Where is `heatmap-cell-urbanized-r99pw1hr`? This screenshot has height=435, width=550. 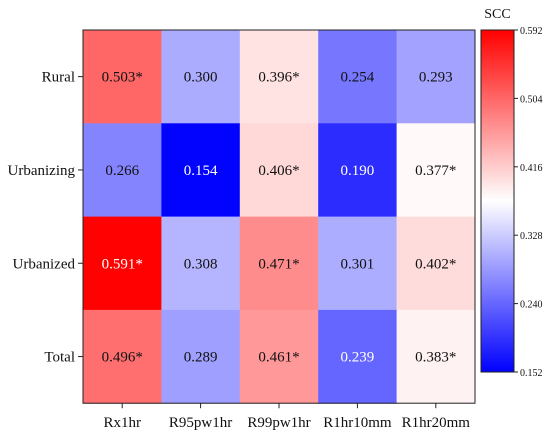
heatmap-cell-urbanized-r99pw1hr is located at coordinates (279, 263).